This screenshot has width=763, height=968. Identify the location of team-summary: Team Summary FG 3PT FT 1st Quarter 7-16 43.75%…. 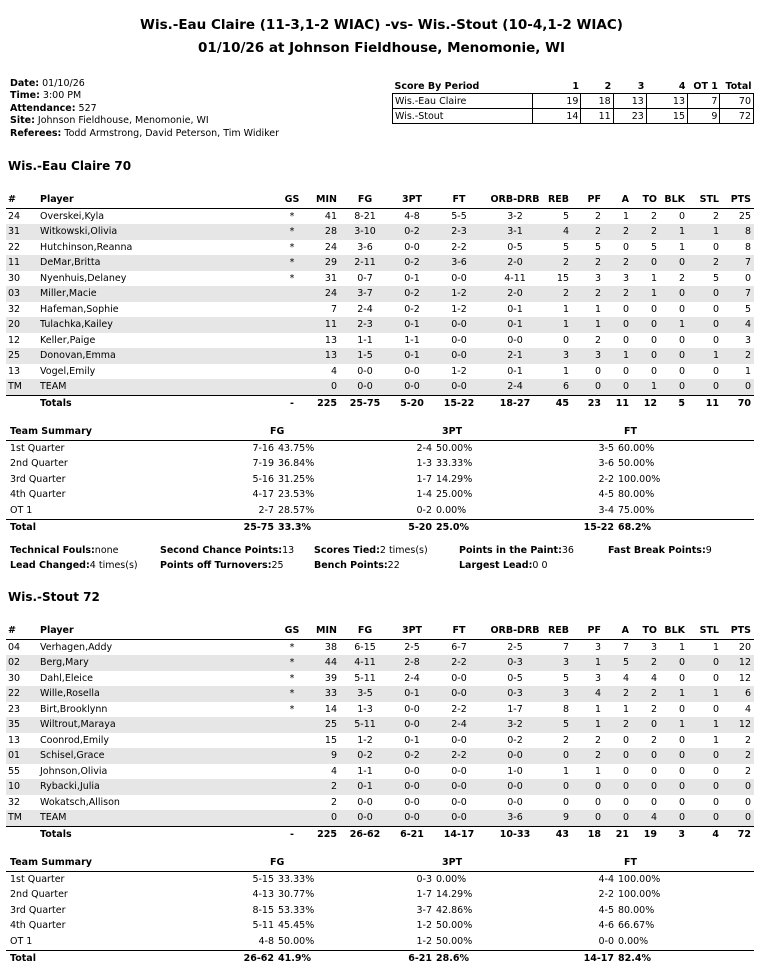
(380, 479).